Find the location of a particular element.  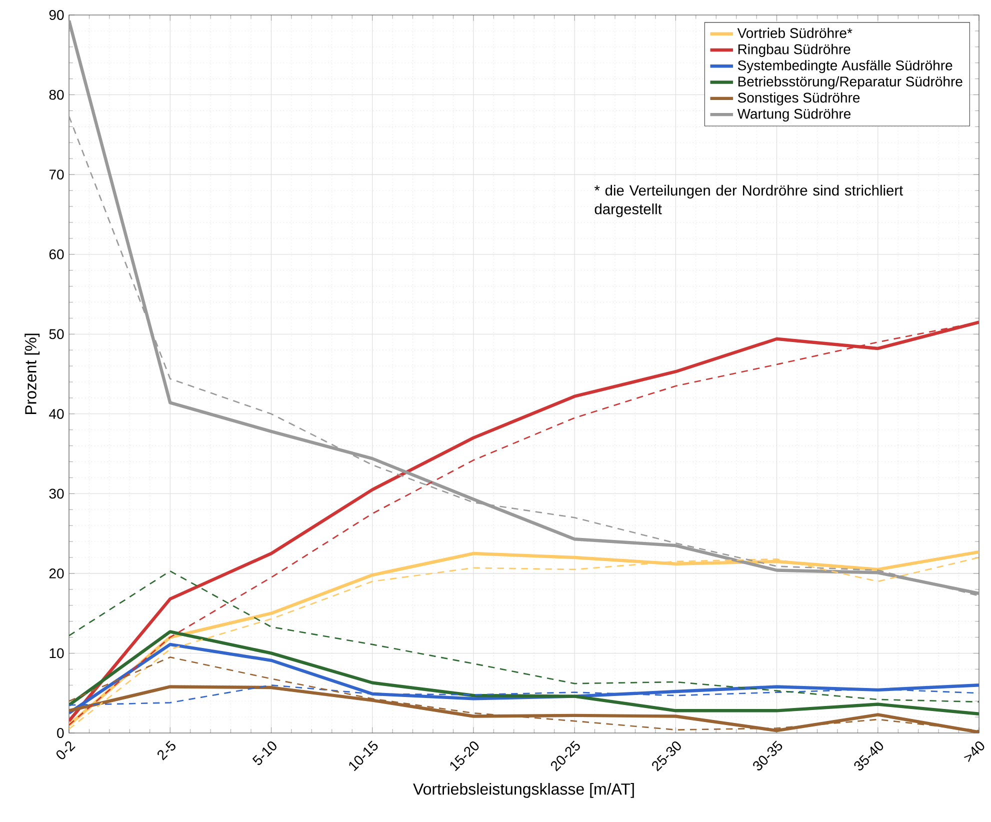

legend-label: Ringbau Südröhre is located at coordinates (794, 50).